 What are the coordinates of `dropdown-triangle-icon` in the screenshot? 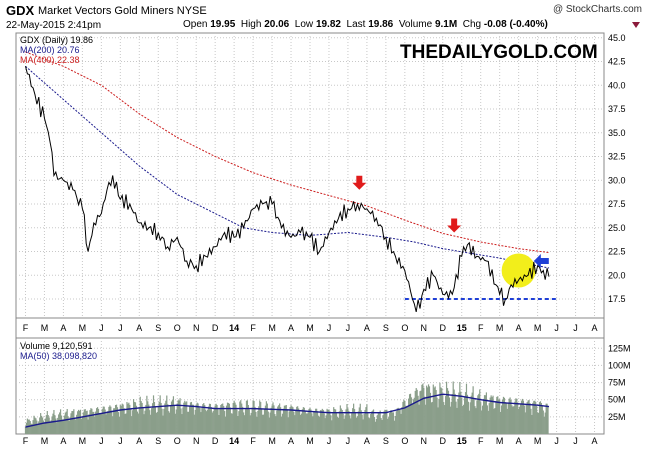 It's located at (636, 25).